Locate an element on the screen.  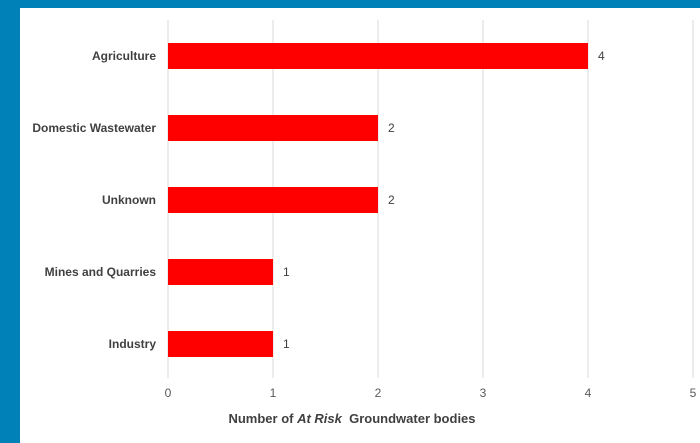
x-tick-label: 3 is located at coordinates (483, 393).